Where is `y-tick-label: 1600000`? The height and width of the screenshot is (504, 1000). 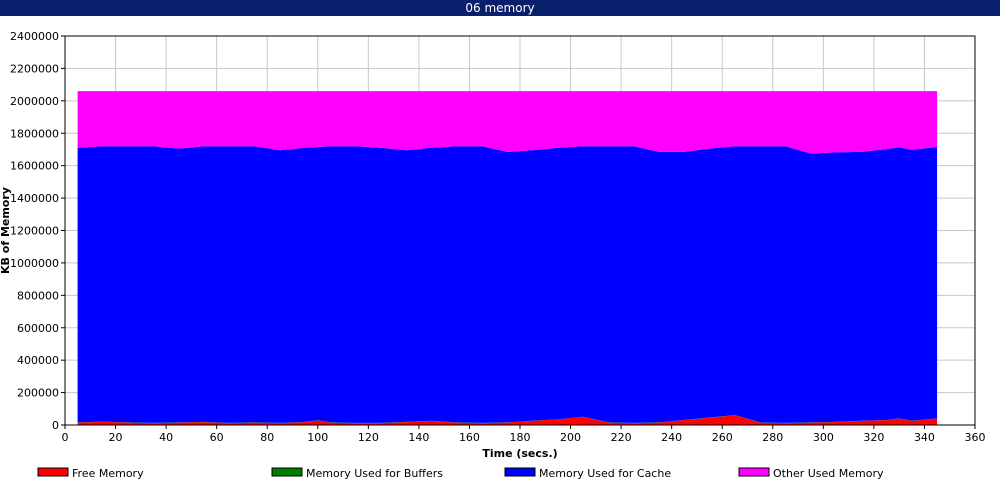 y-tick-label: 1600000 is located at coordinates (34, 166).